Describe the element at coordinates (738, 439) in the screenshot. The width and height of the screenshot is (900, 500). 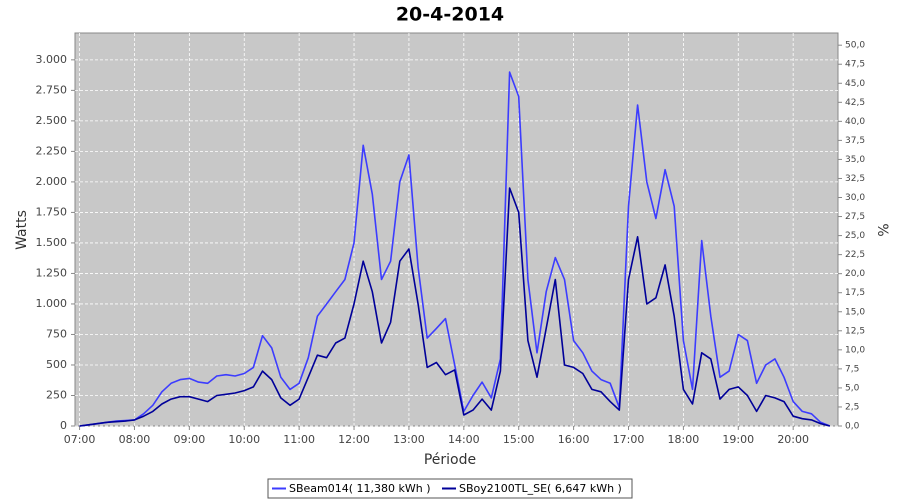
I see `x-tick-label: 19:00` at that location.